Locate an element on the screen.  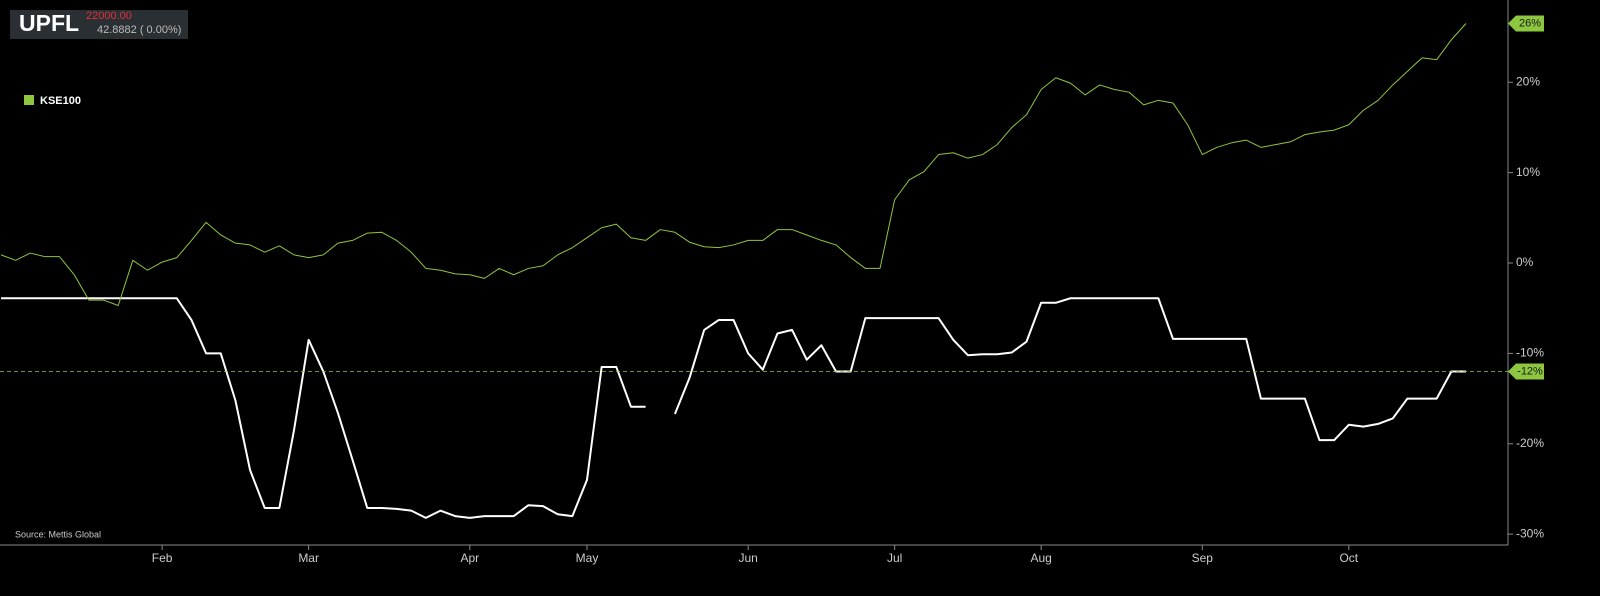
change: 42.8882 ( 0.00%) is located at coordinates (139, 30).